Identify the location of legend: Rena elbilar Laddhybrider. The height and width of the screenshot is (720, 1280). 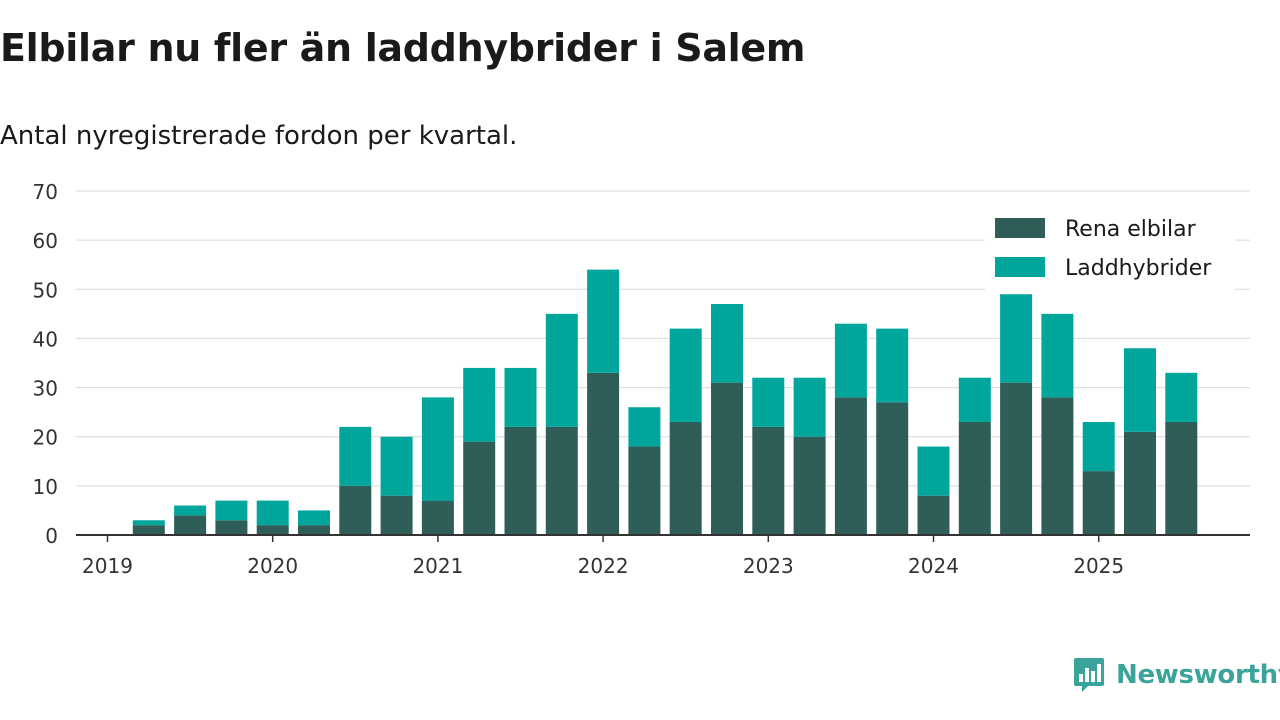
(1110, 249).